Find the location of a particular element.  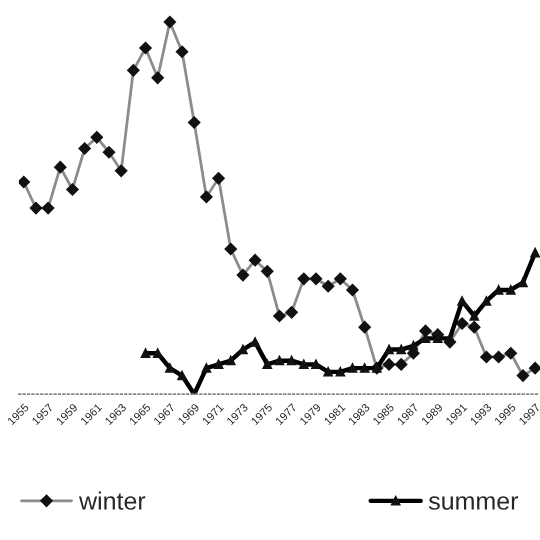

legend-label: summer is located at coordinates (473, 503).